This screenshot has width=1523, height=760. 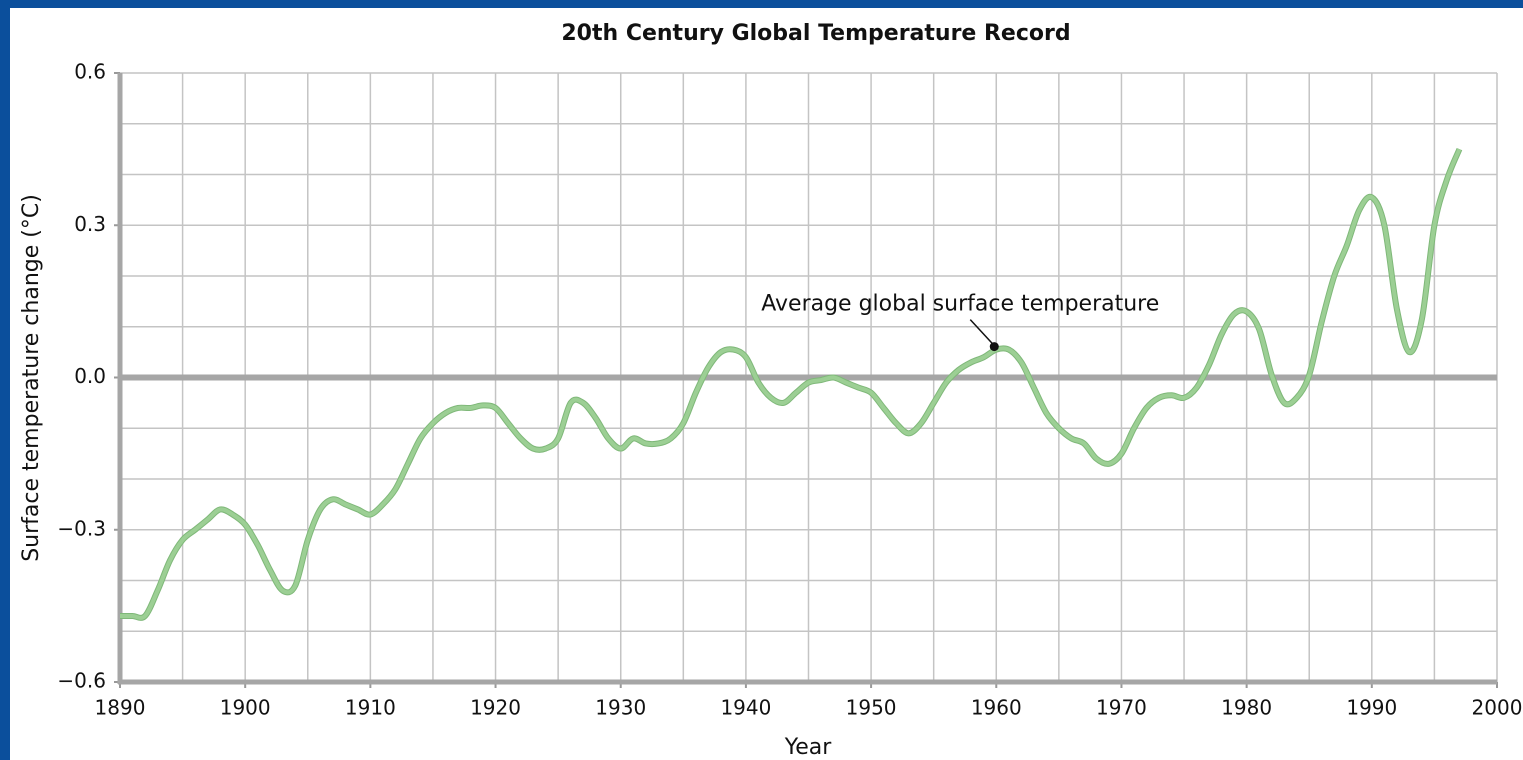 I want to click on annotation-leader, so click(x=982, y=333).